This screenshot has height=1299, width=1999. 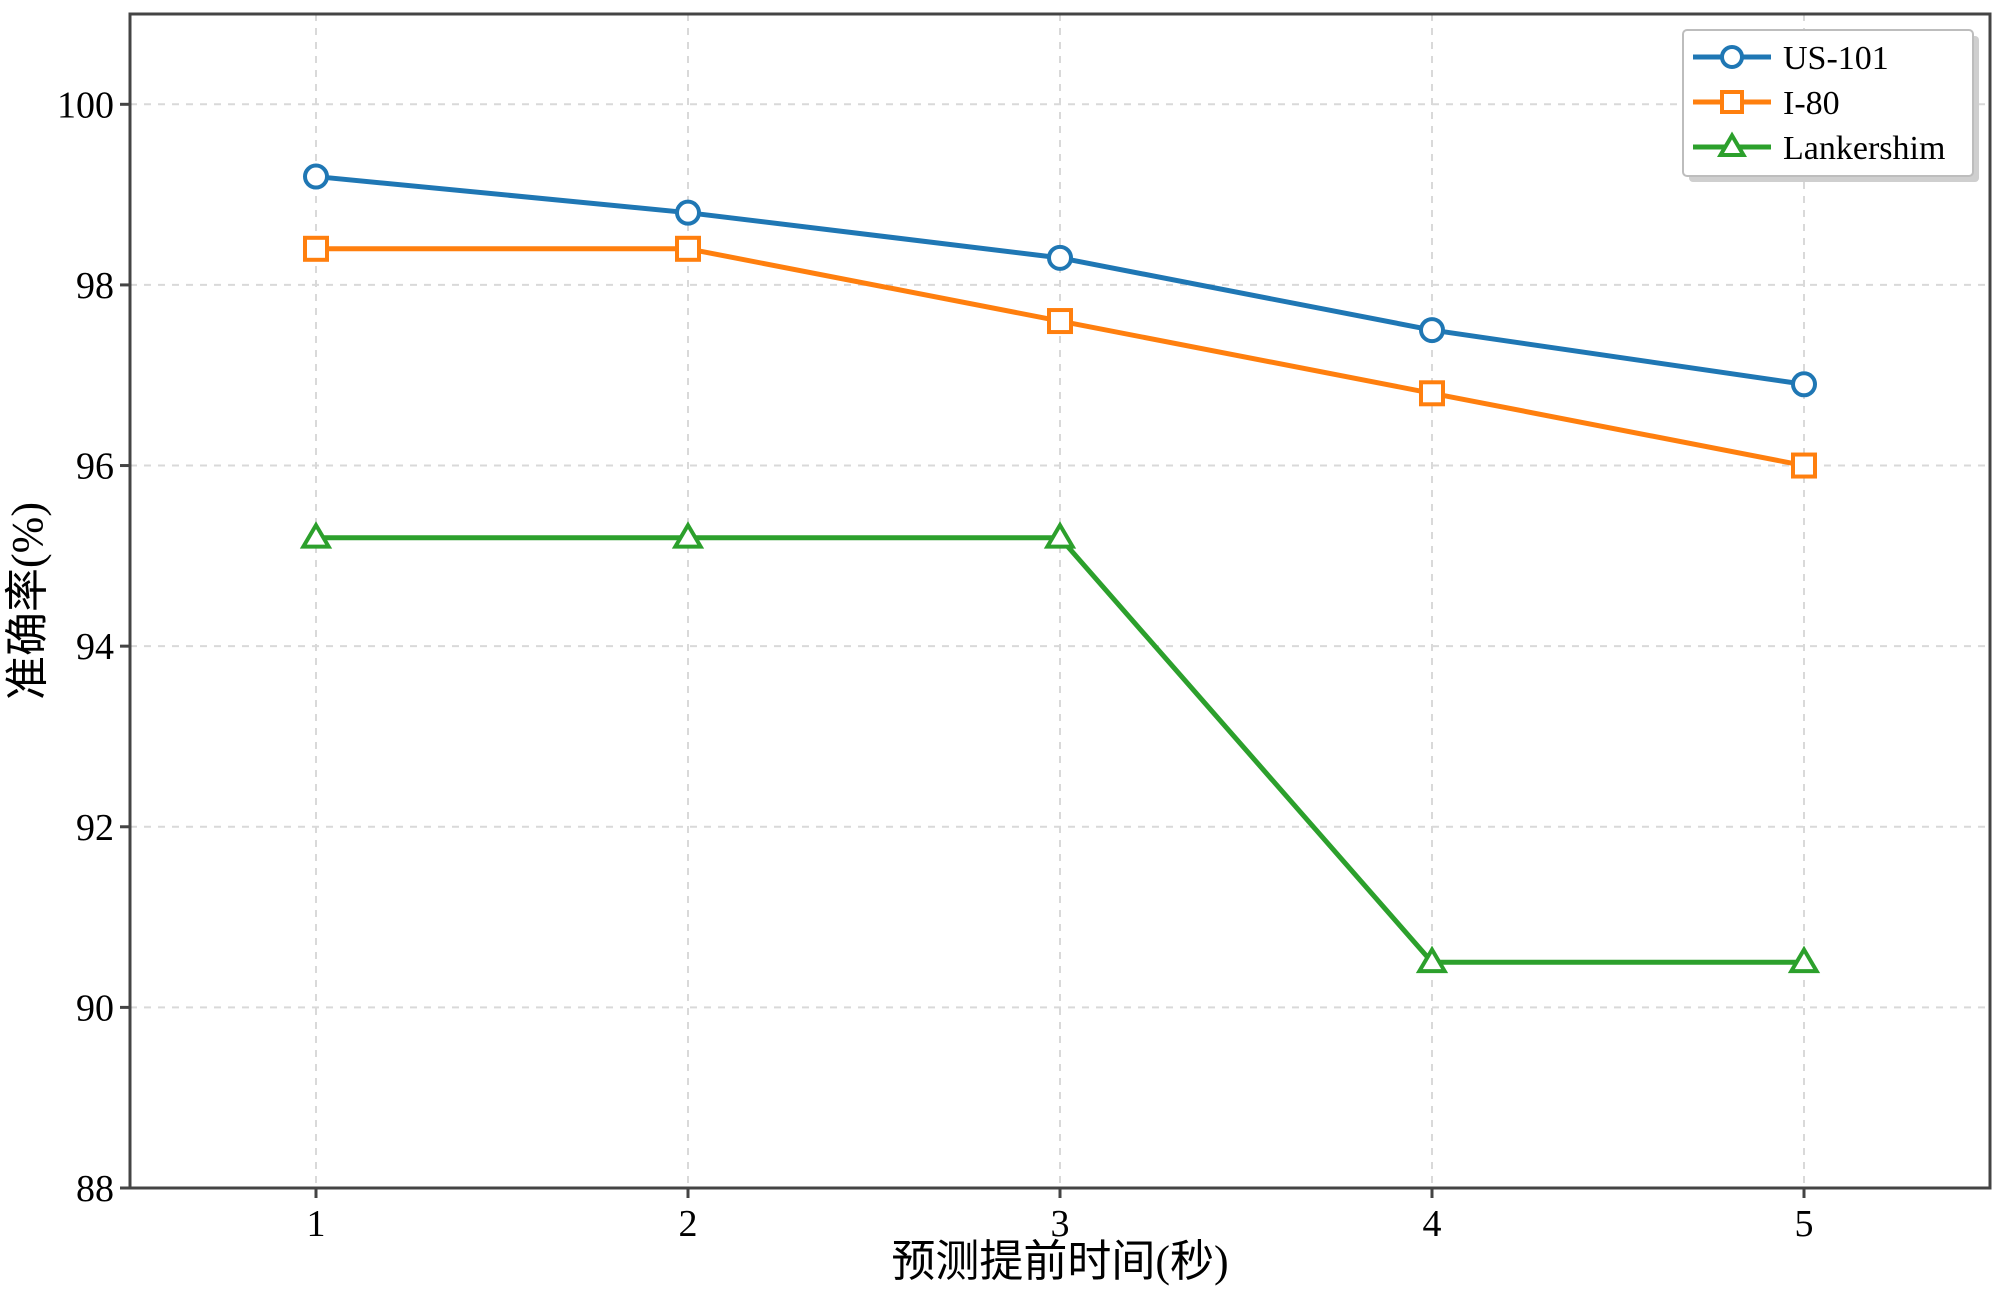 What do you see at coordinates (95, 286) in the screenshot?
I see `y-tick-label: 98` at bounding box center [95, 286].